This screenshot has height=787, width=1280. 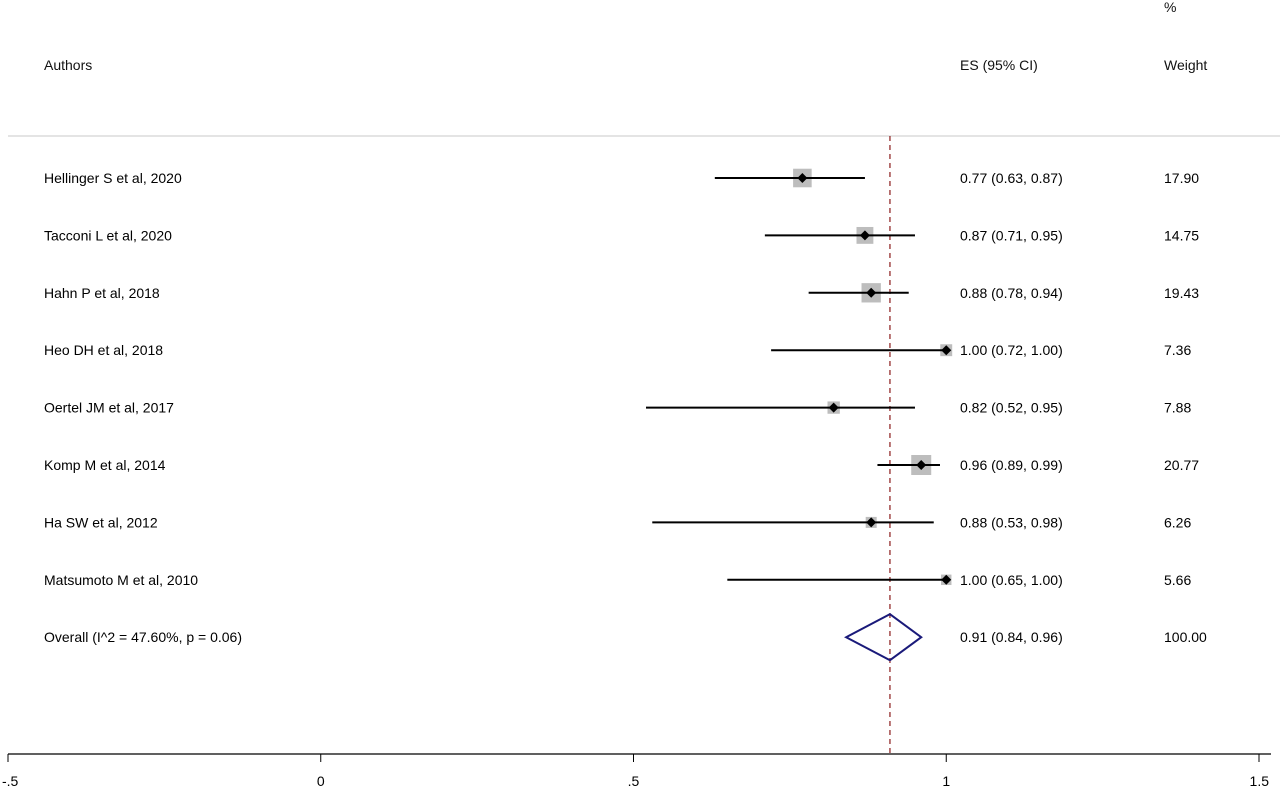 What do you see at coordinates (1011, 408) in the screenshot?
I see `study-es-ci-label: 0.82 (0.52, 0.95)` at bounding box center [1011, 408].